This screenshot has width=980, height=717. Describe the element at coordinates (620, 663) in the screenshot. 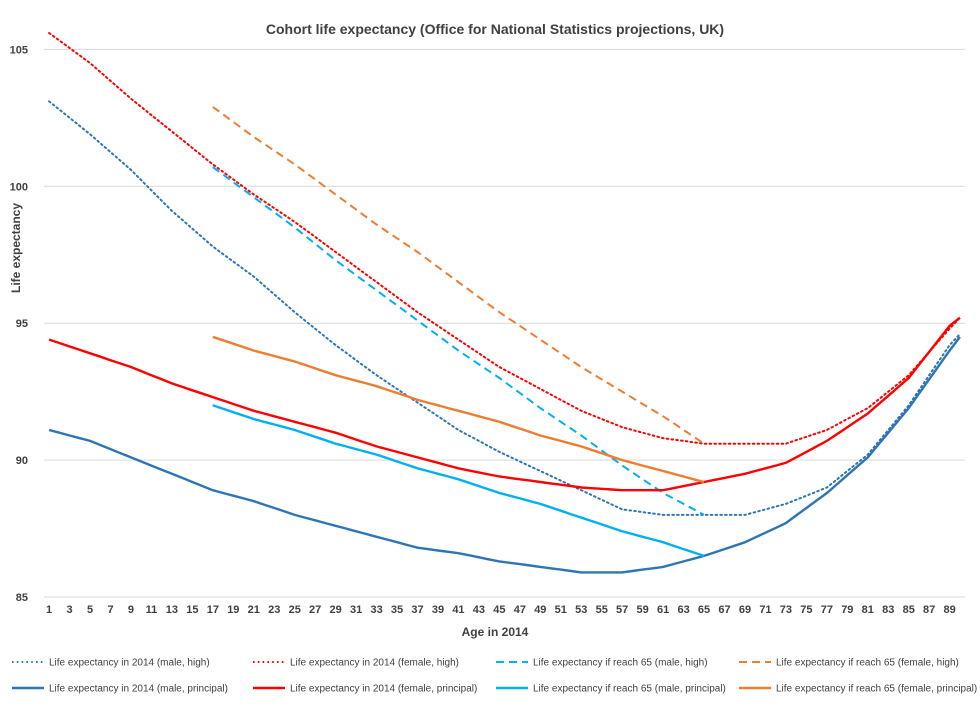

I see `legend-label-3: Life expectancy if reach 65 (male, high)` at that location.